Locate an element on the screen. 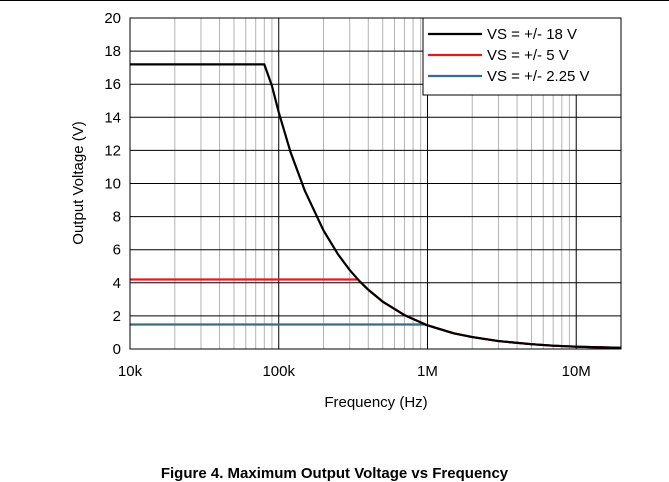 This screenshot has height=482, width=669. y-tick-label: 8 is located at coordinates (117, 217).